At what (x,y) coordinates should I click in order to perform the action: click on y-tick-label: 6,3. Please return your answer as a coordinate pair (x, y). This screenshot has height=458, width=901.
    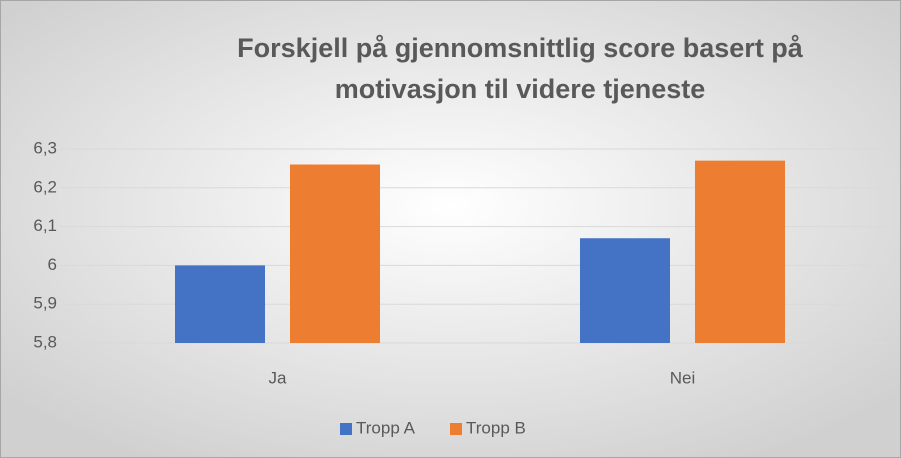
    Looking at the image, I should click on (45, 147).